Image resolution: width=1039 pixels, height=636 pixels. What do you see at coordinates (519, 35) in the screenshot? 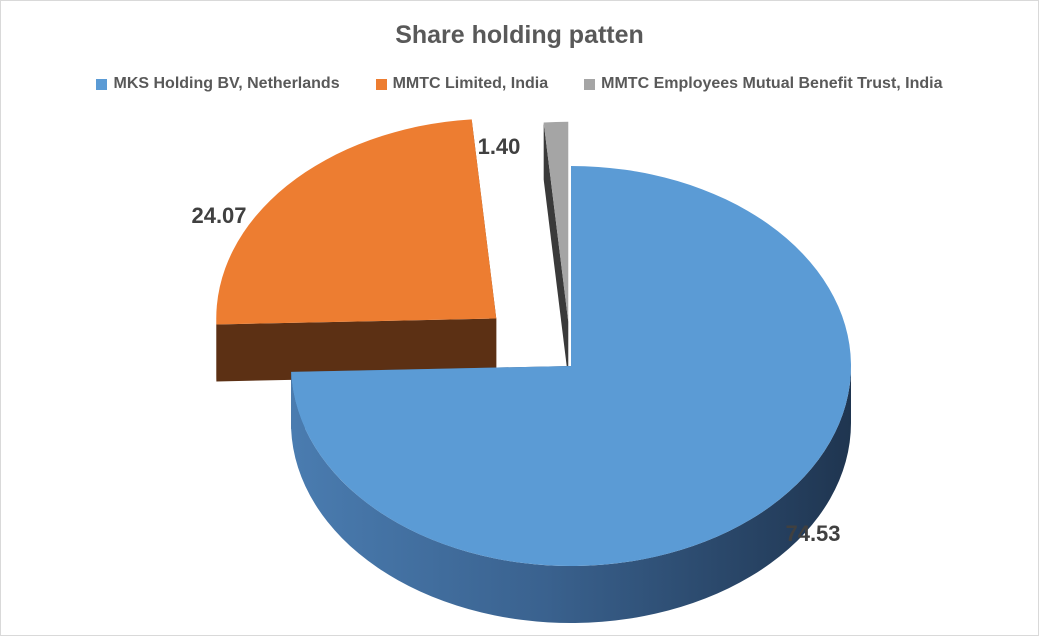
I see `chart-title: Share holding patten` at bounding box center [519, 35].